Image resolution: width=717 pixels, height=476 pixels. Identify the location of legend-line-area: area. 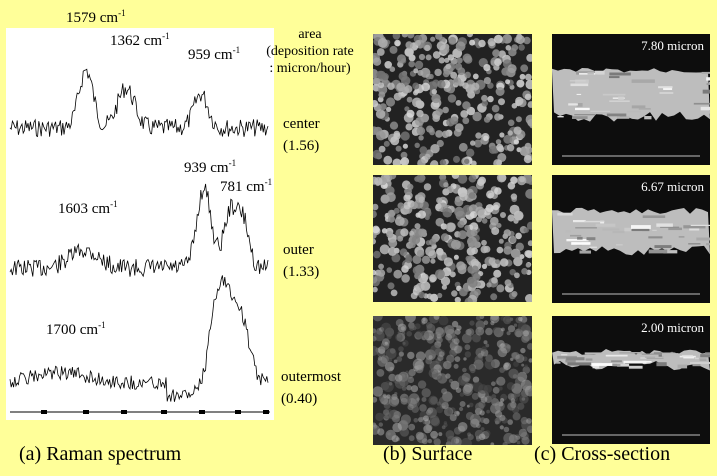
(310, 34).